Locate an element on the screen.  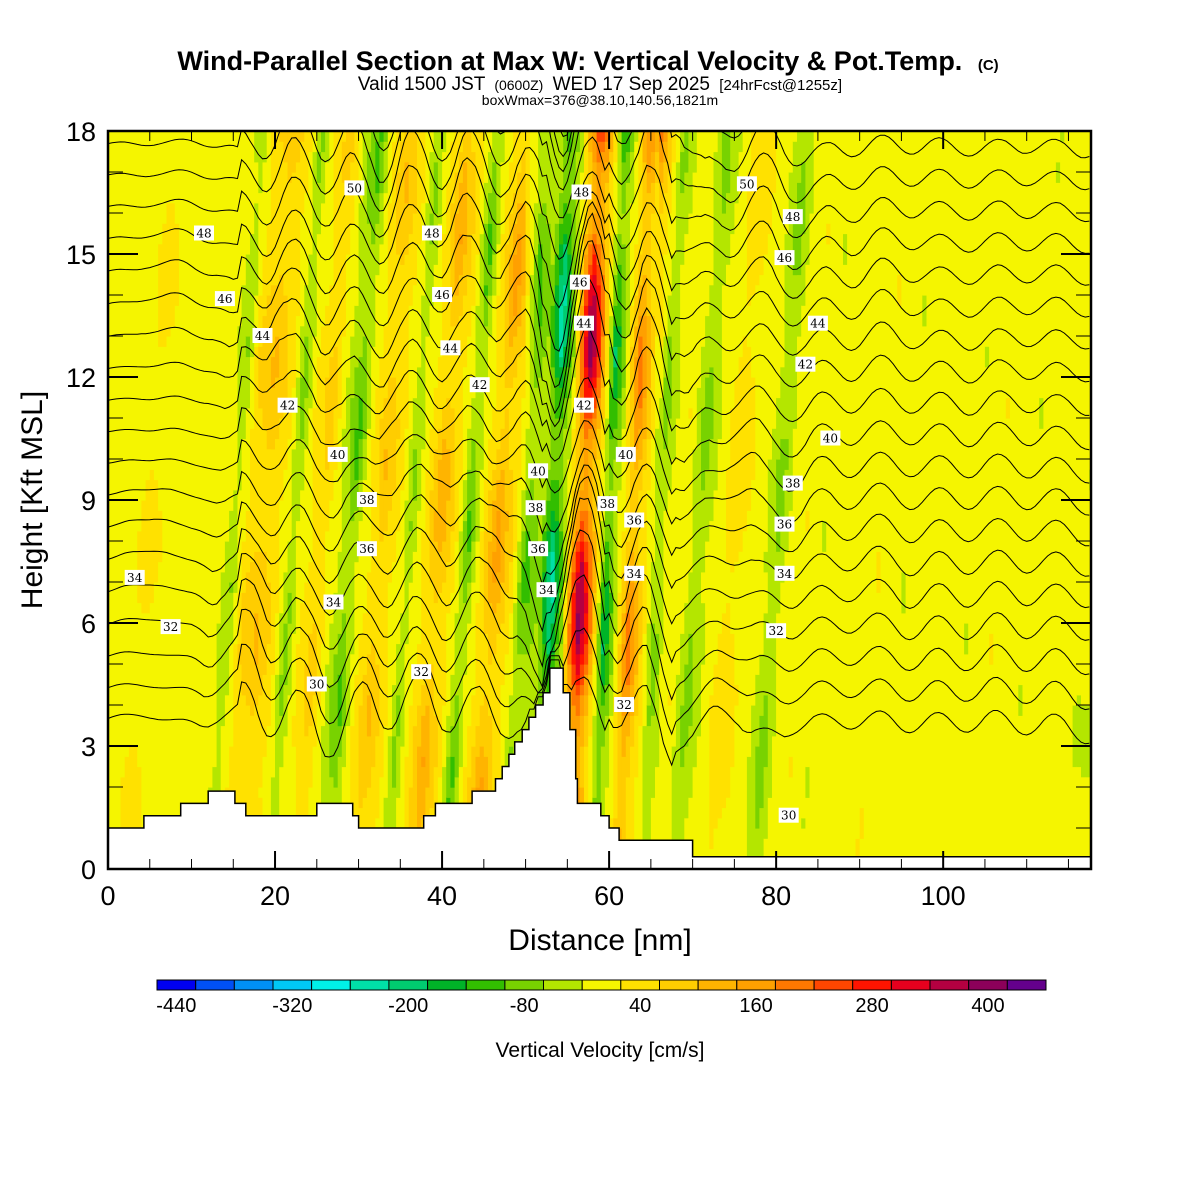
colorbar-swatch is located at coordinates (949, 985).